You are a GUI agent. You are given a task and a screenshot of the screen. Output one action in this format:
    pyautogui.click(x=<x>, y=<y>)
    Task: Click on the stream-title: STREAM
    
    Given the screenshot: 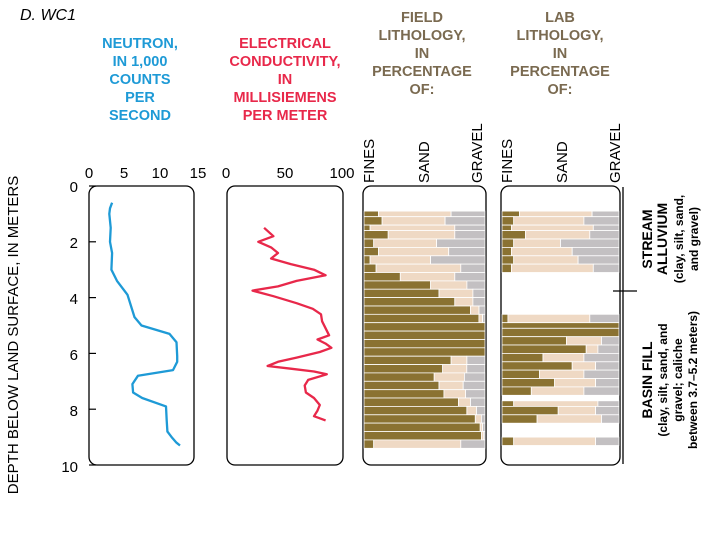 What is the action you would take?
    pyautogui.click(x=647, y=238)
    